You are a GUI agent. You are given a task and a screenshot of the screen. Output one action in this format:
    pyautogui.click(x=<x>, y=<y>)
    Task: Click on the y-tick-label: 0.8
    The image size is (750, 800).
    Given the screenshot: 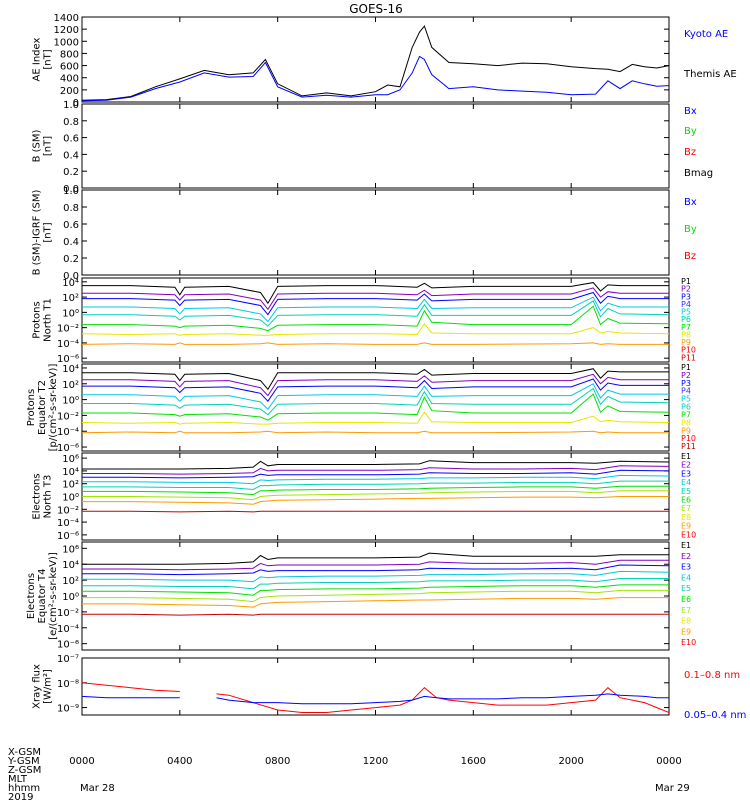 What is the action you would take?
    pyautogui.click(x=71, y=208)
    